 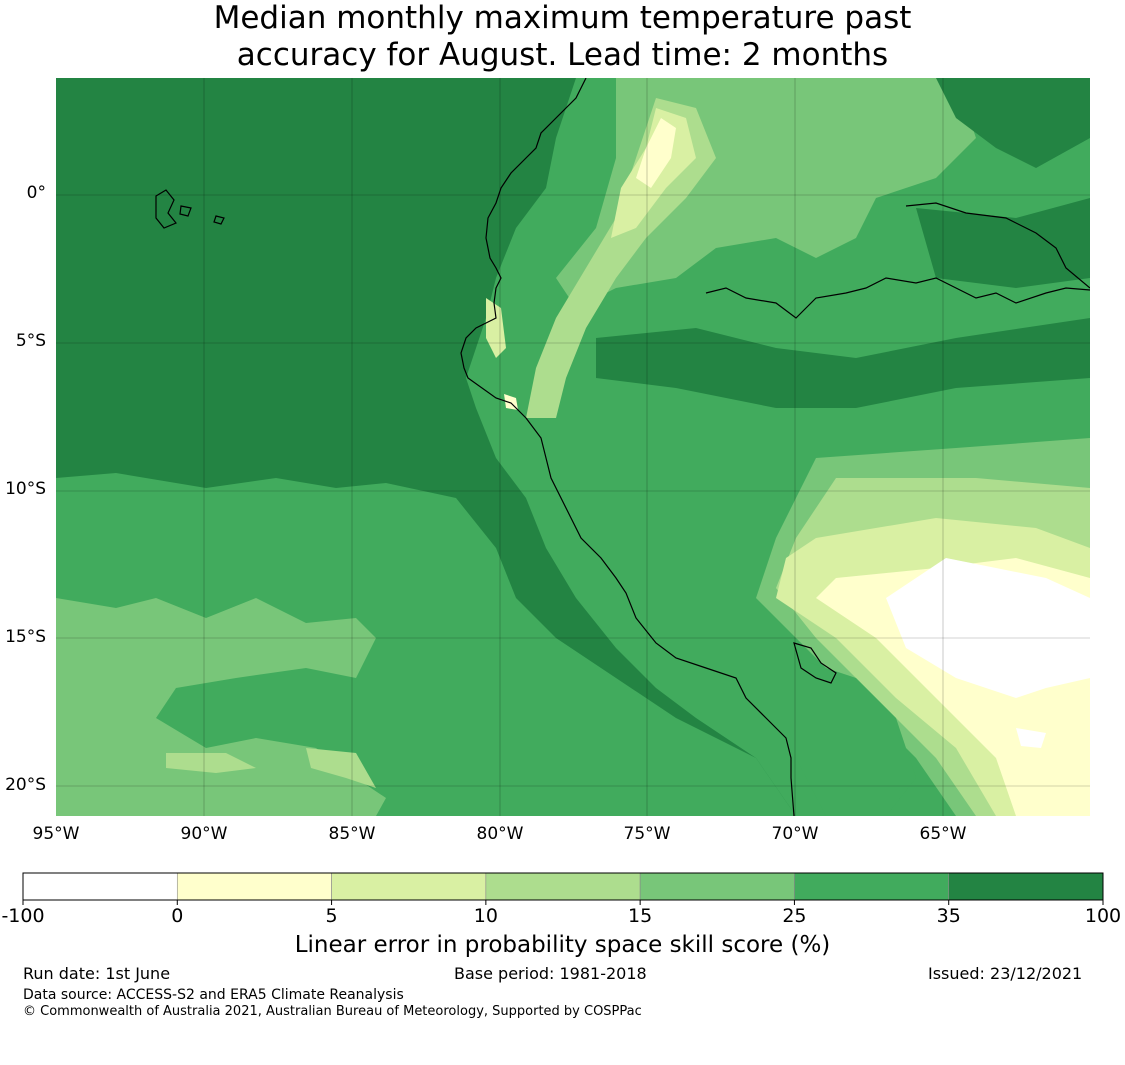 What do you see at coordinates (25, 489) in the screenshot?
I see `lat-label-10s: 10°S` at bounding box center [25, 489].